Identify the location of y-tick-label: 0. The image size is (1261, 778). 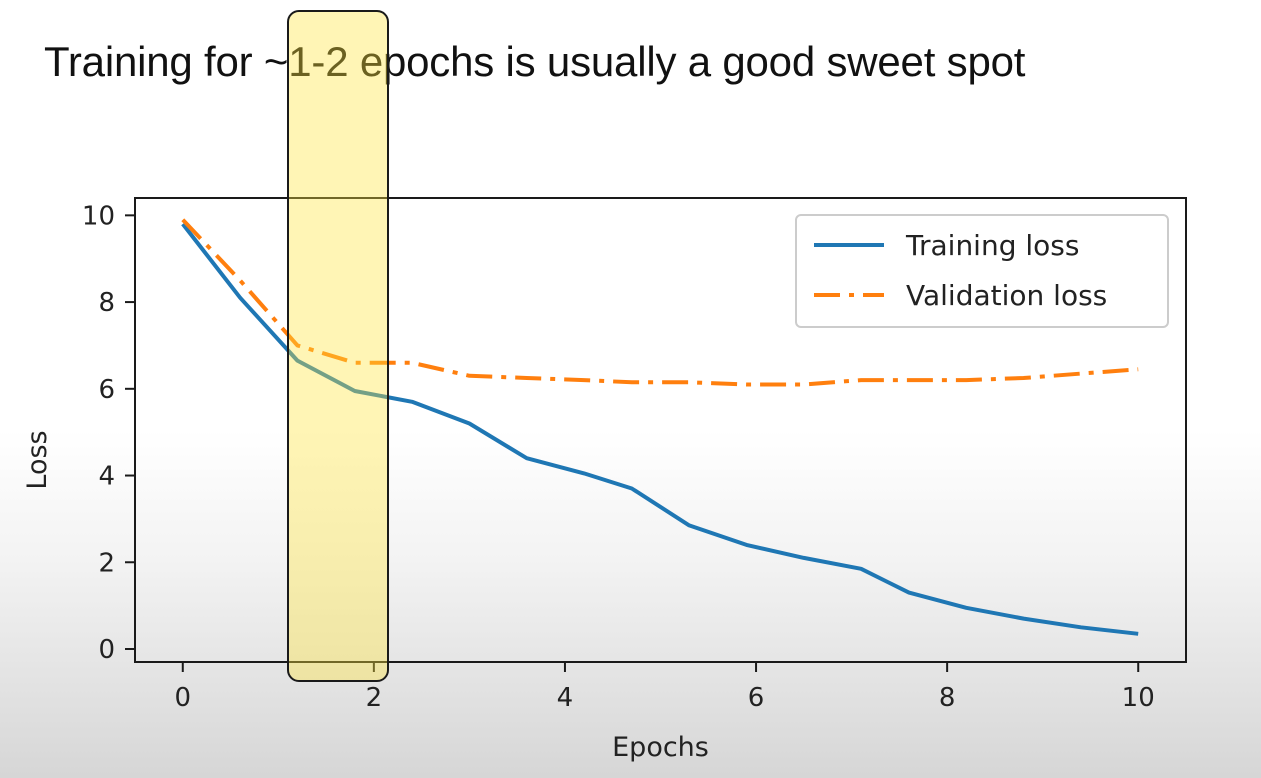
(106, 650).